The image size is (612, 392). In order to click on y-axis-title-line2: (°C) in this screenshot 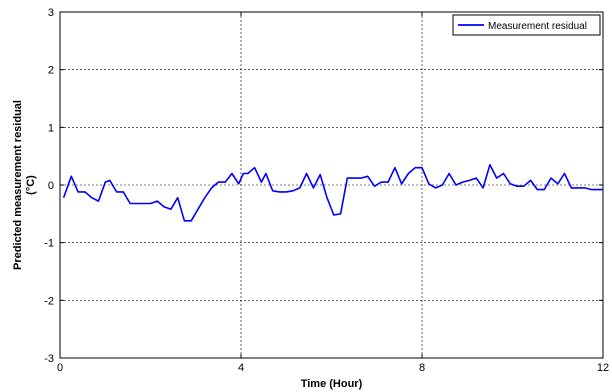, I will do `click(31, 185)`.